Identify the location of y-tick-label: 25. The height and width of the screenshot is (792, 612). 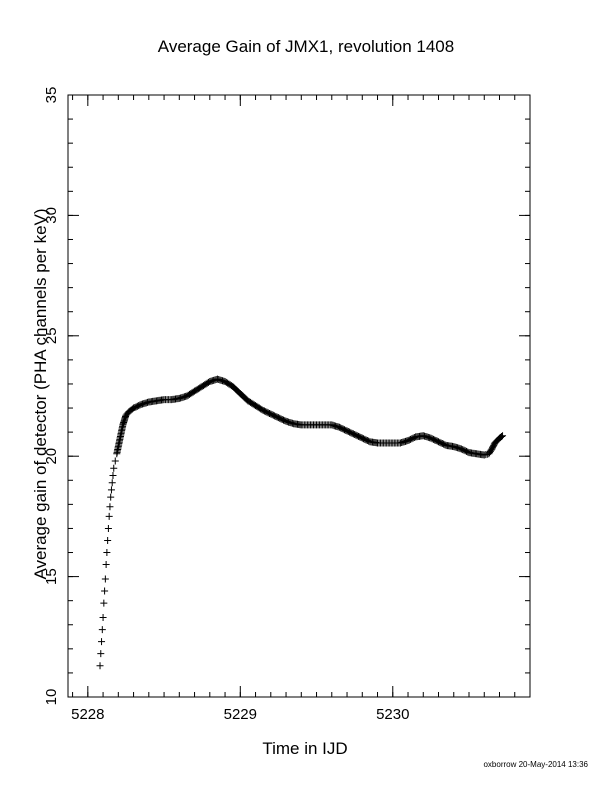
(51, 335).